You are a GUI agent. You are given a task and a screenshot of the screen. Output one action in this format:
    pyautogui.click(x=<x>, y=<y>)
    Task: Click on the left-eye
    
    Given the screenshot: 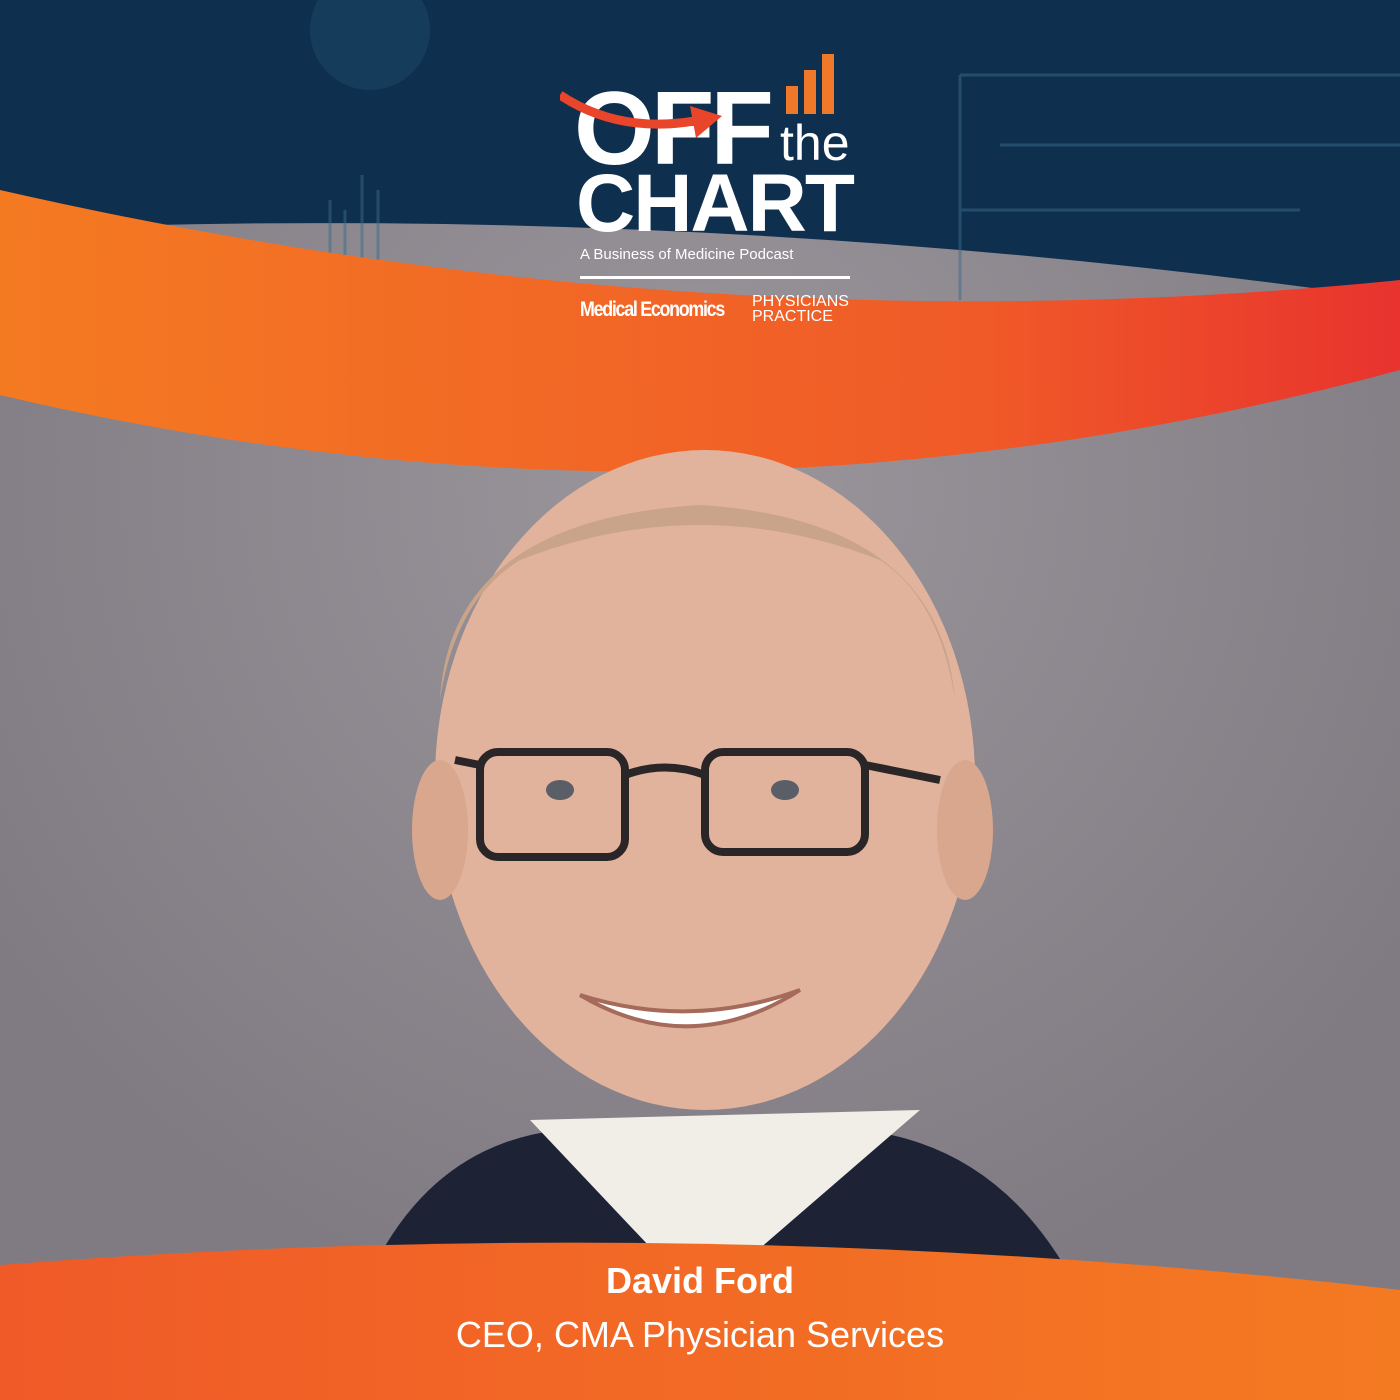 What is the action you would take?
    pyautogui.click(x=560, y=790)
    